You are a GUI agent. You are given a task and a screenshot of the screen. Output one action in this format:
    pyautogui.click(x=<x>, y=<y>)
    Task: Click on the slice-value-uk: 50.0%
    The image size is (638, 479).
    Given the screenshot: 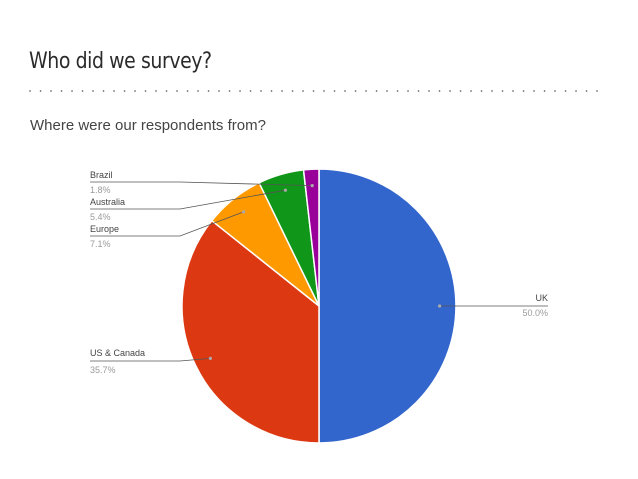 What is the action you would take?
    pyautogui.click(x=535, y=313)
    